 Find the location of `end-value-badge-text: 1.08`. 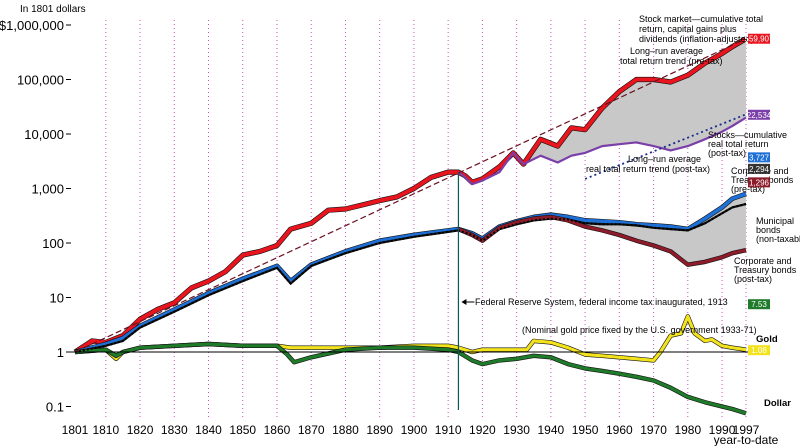

end-value-badge-text: 1.08 is located at coordinates (759, 350).